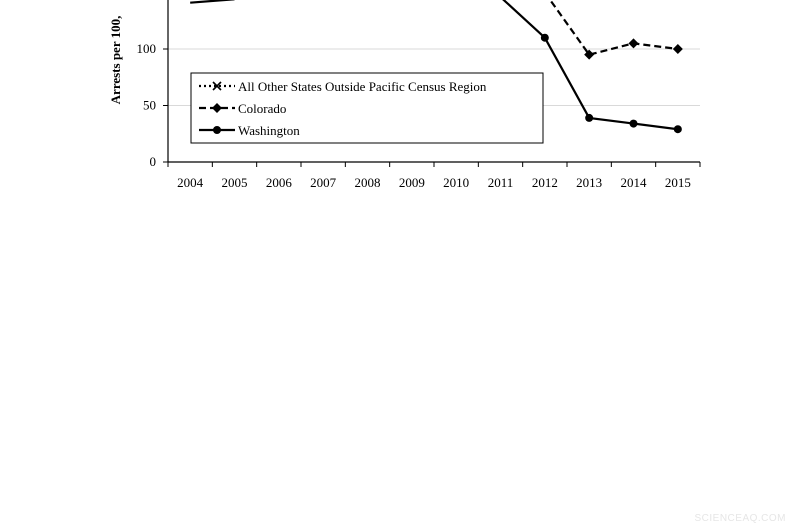  Describe the element at coordinates (589, 182) in the screenshot. I see `x-tick-label-2013: 2013` at that location.